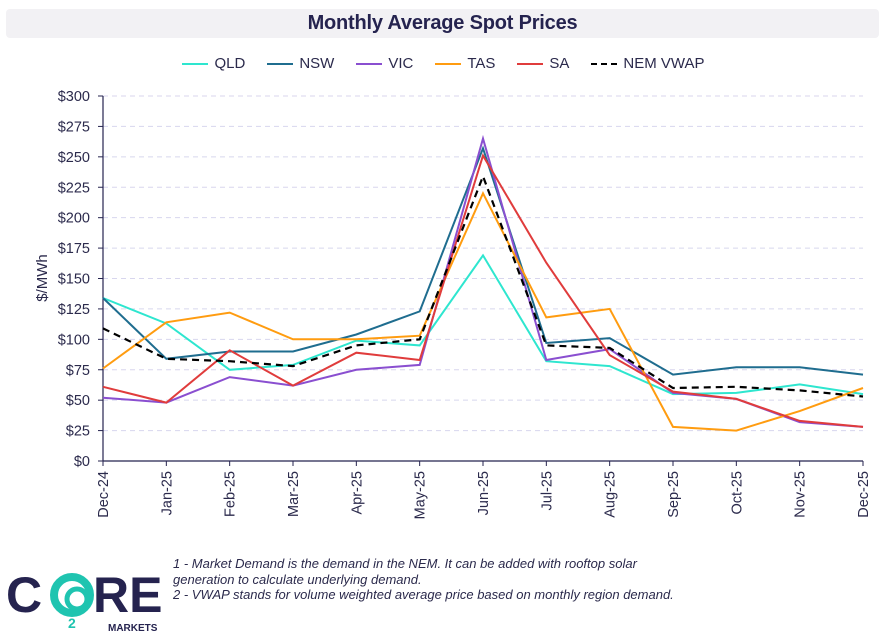 This screenshot has width=887, height=642. Describe the element at coordinates (465, 63) in the screenshot. I see `legend-item-tas: TAS` at that location.